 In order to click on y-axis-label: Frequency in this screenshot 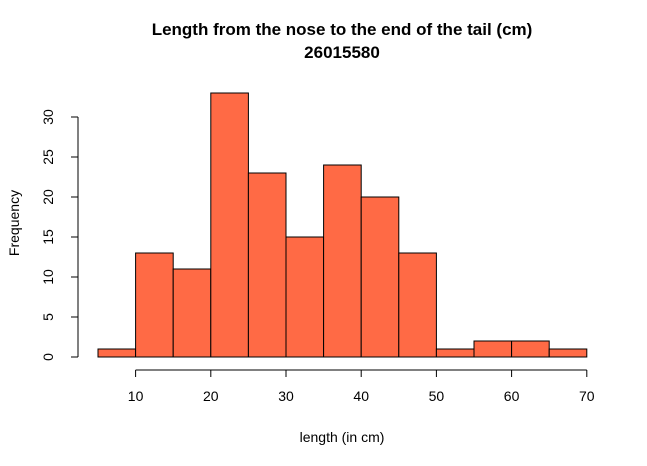, I will do `click(14, 223)`.